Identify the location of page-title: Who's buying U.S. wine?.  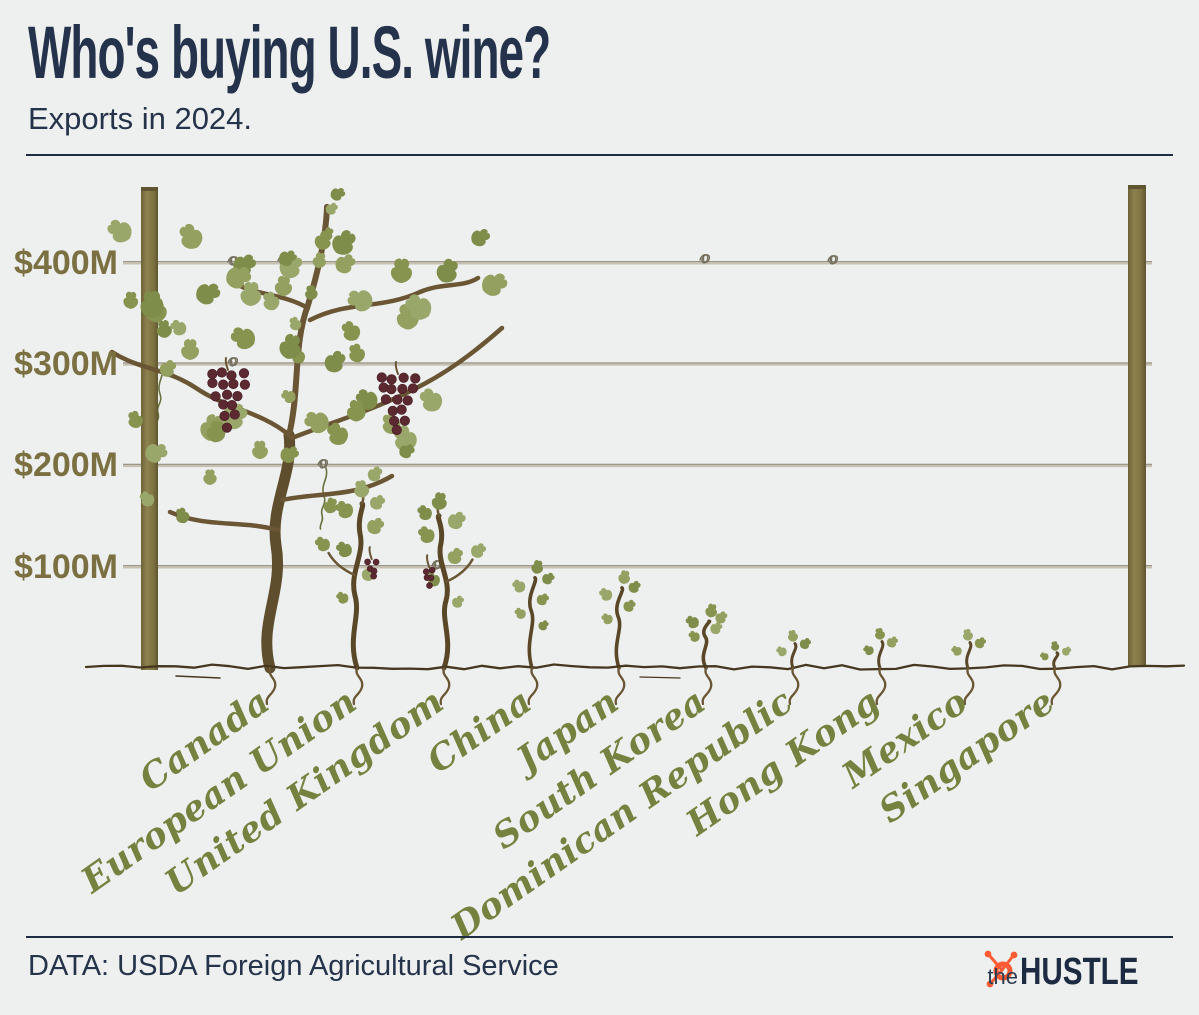
(289, 52).